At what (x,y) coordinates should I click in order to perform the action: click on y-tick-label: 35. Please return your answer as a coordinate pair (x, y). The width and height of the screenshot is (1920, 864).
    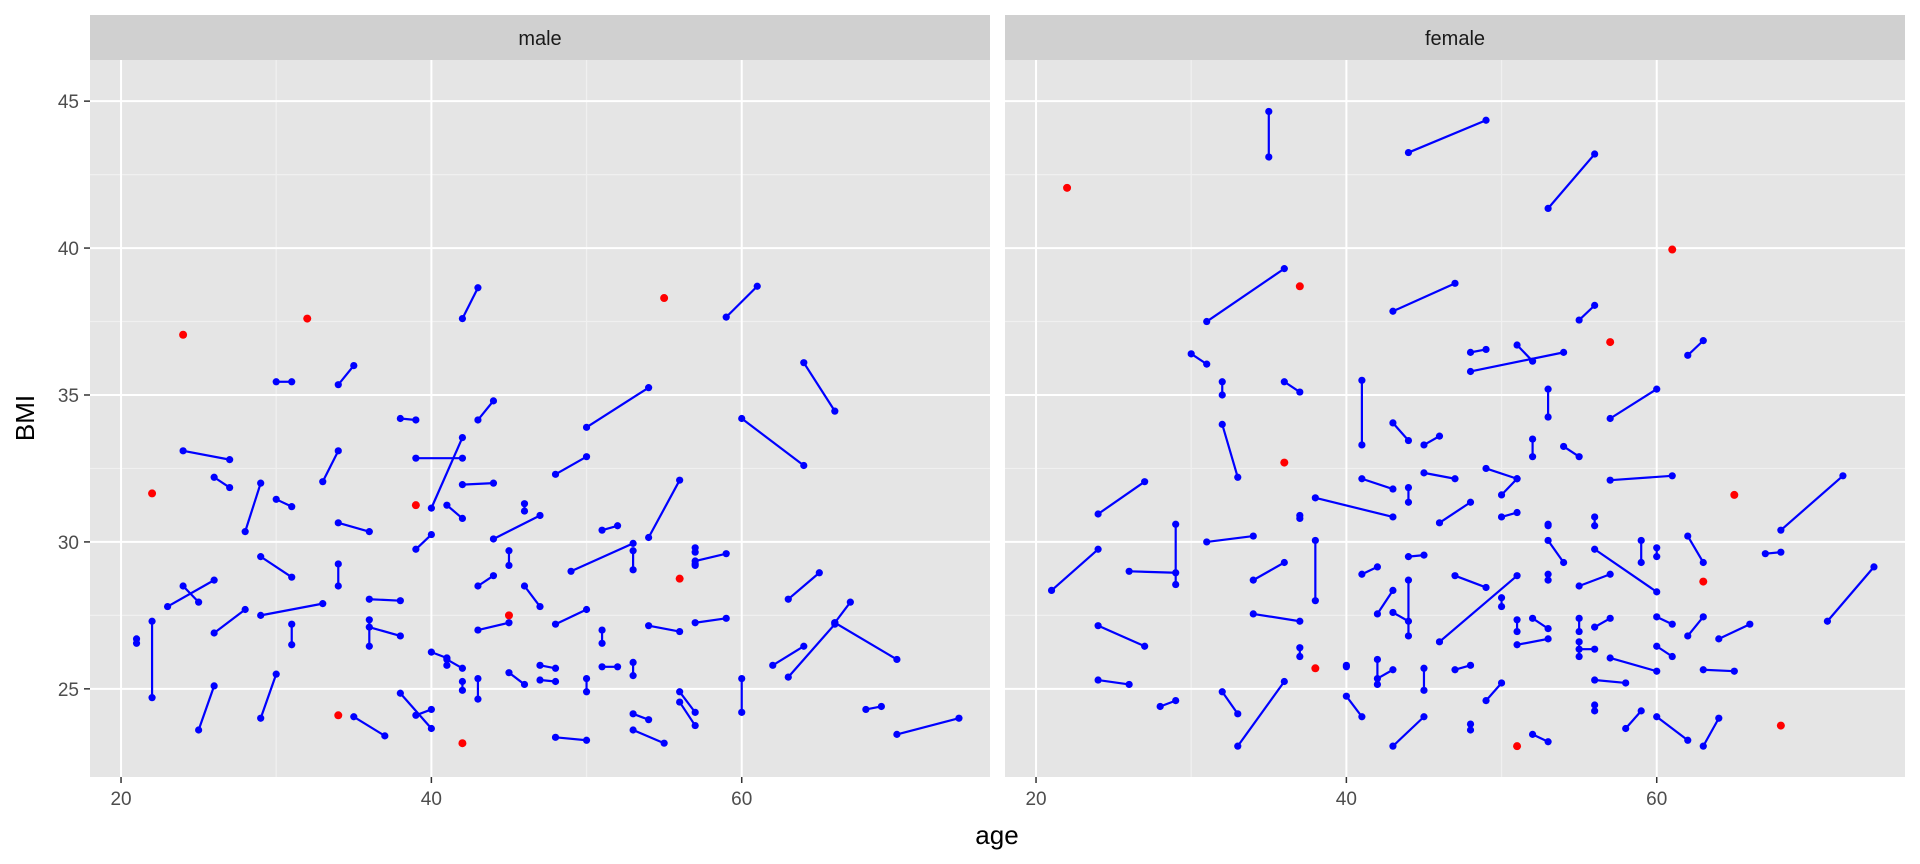
    Looking at the image, I should click on (68, 396).